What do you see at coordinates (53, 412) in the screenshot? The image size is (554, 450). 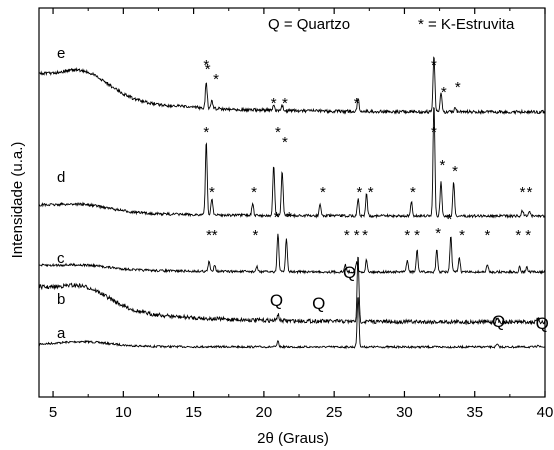 I see `x-tick-label: 5` at bounding box center [53, 412].